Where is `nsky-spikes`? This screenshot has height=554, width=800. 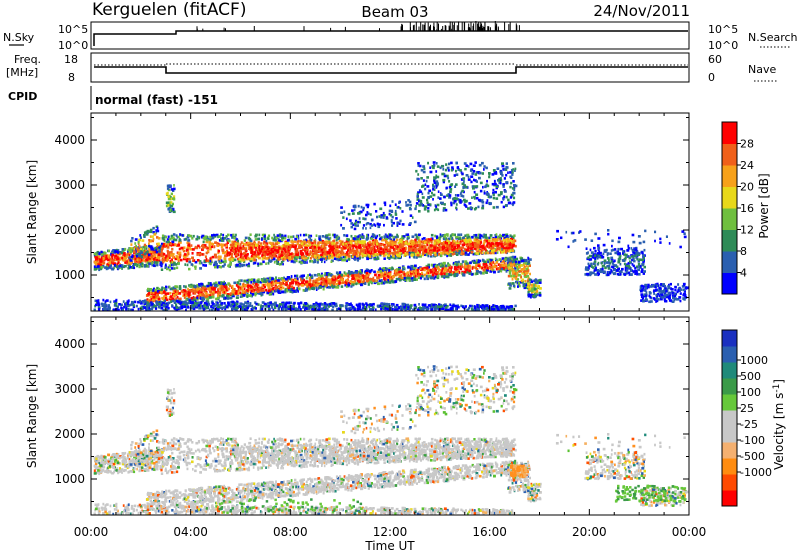 nsky-spikes is located at coordinates (358, 26).